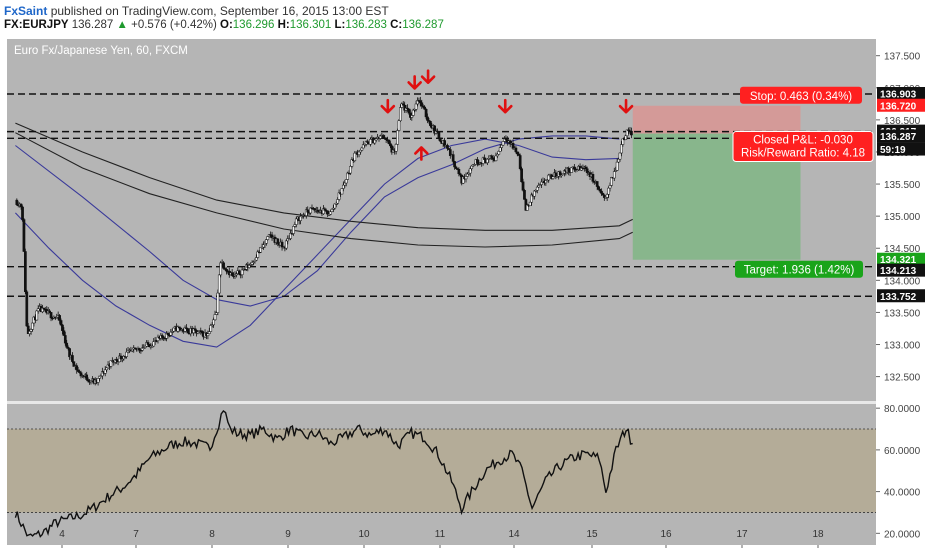 The width and height of the screenshot is (932, 550). What do you see at coordinates (36, 25) in the screenshot?
I see `symbol-label: FX:EURJPY` at bounding box center [36, 25].